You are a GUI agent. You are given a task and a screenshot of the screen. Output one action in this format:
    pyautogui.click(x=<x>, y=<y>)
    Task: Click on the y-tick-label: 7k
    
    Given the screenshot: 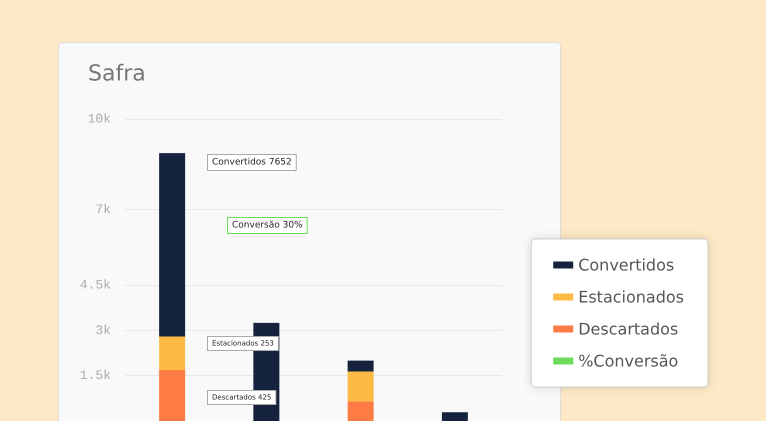 What is the action you would take?
    pyautogui.click(x=103, y=210)
    